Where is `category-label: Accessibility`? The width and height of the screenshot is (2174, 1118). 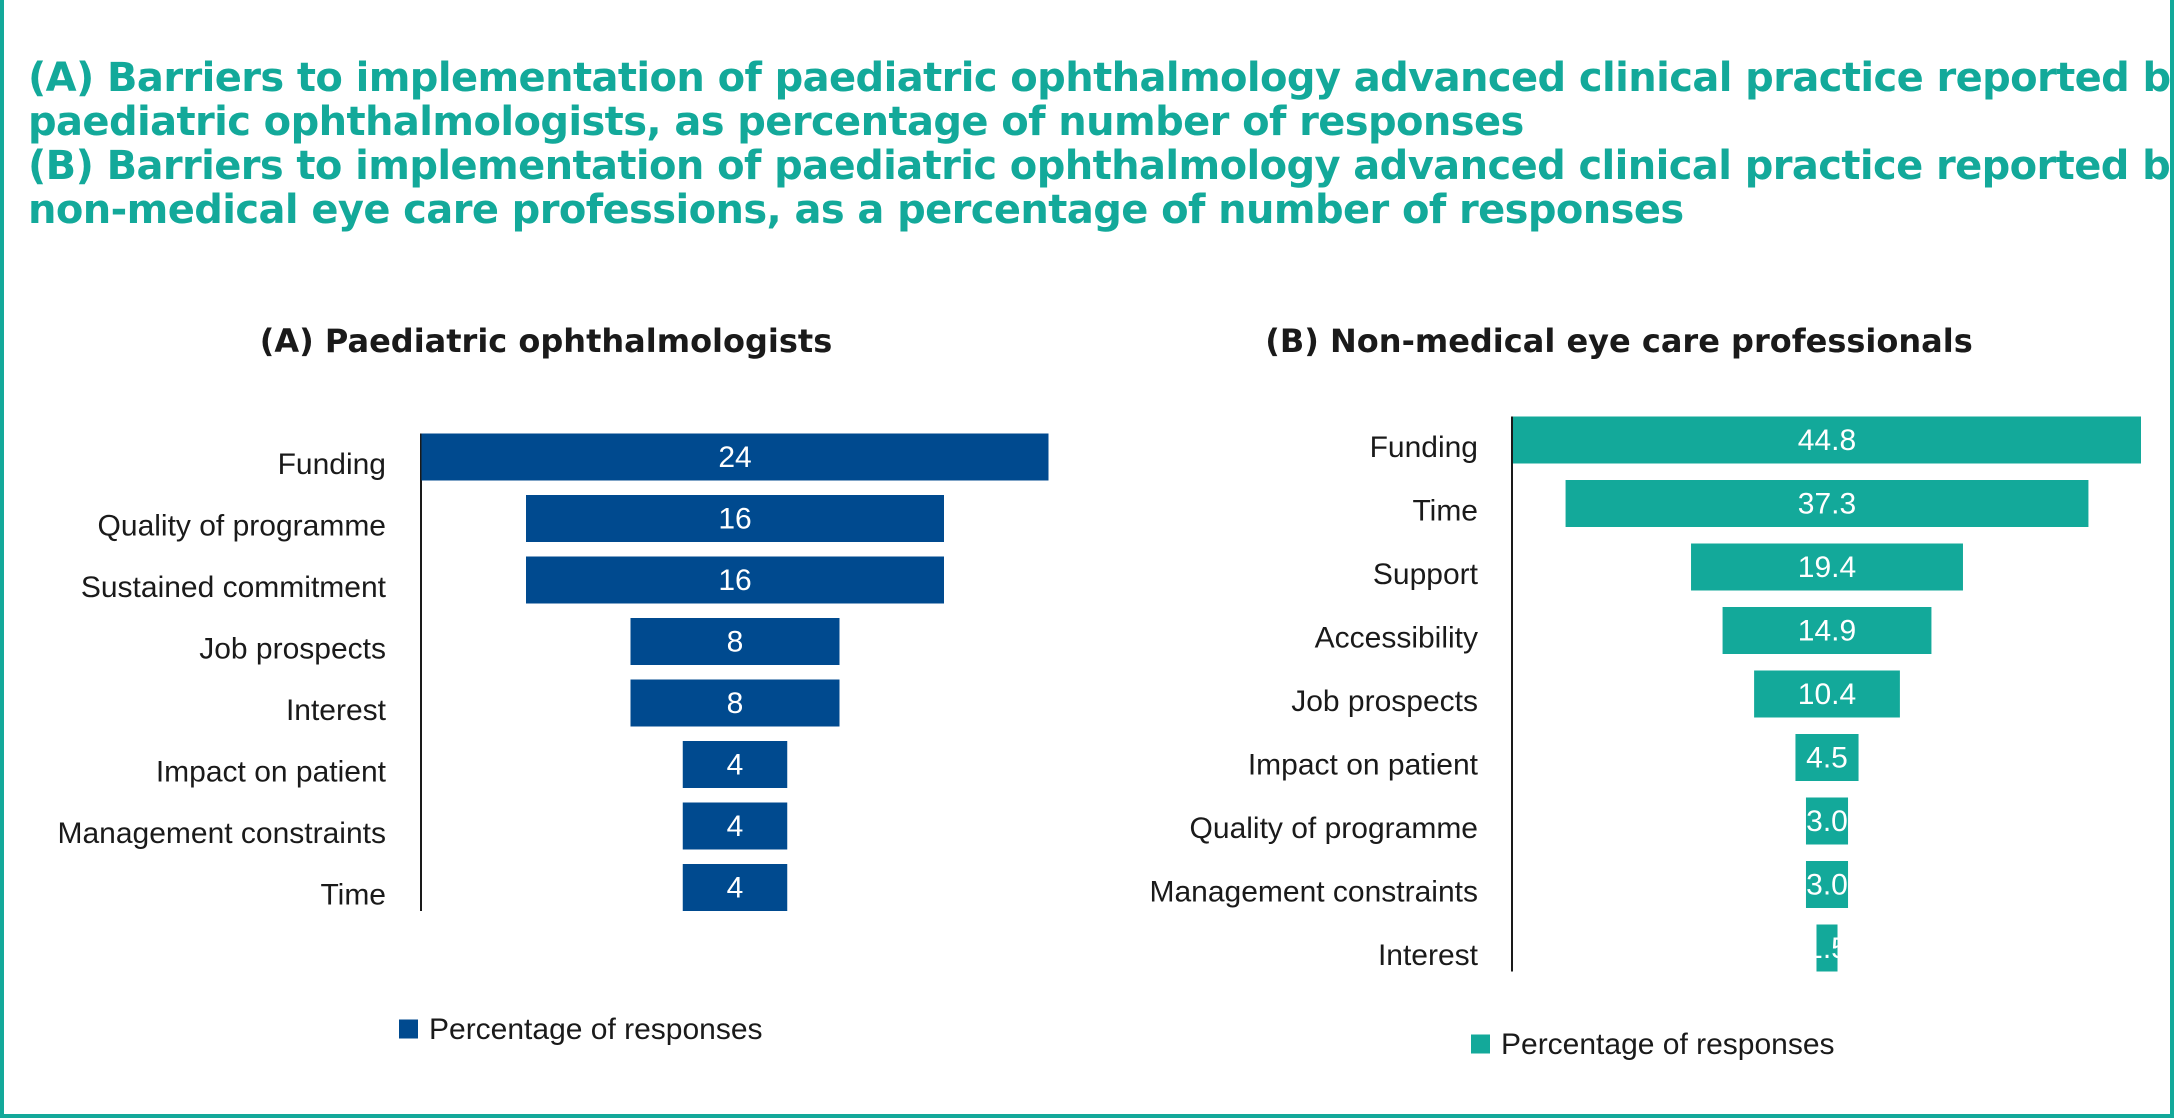 category-label: Accessibility is located at coordinates (1396, 638).